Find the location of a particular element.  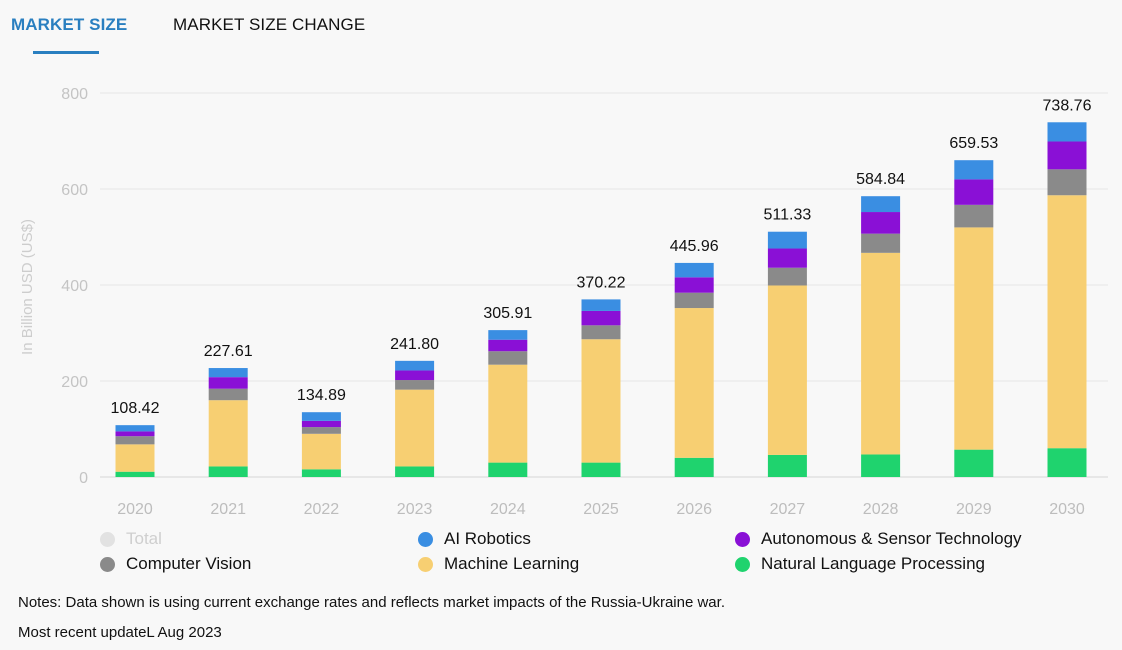

x-tick-label: 2024 is located at coordinates (508, 509).